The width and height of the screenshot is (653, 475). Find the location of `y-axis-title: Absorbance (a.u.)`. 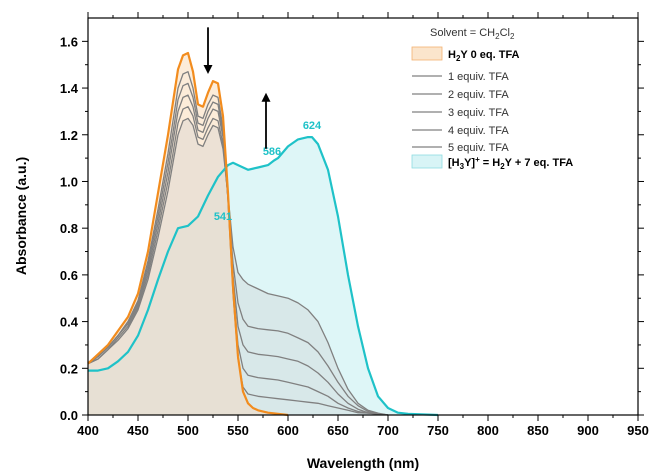

y-axis-title: Absorbance (a.u.) is located at coordinates (21, 216).